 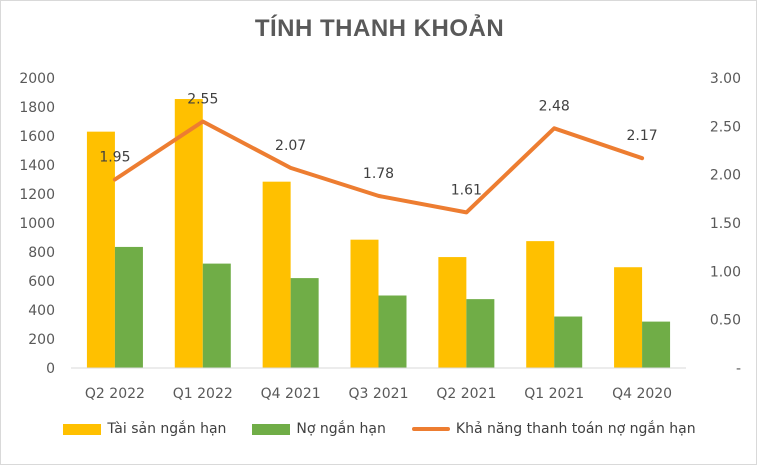 I want to click on y-left-tick-label: 0, so click(x=50, y=369).